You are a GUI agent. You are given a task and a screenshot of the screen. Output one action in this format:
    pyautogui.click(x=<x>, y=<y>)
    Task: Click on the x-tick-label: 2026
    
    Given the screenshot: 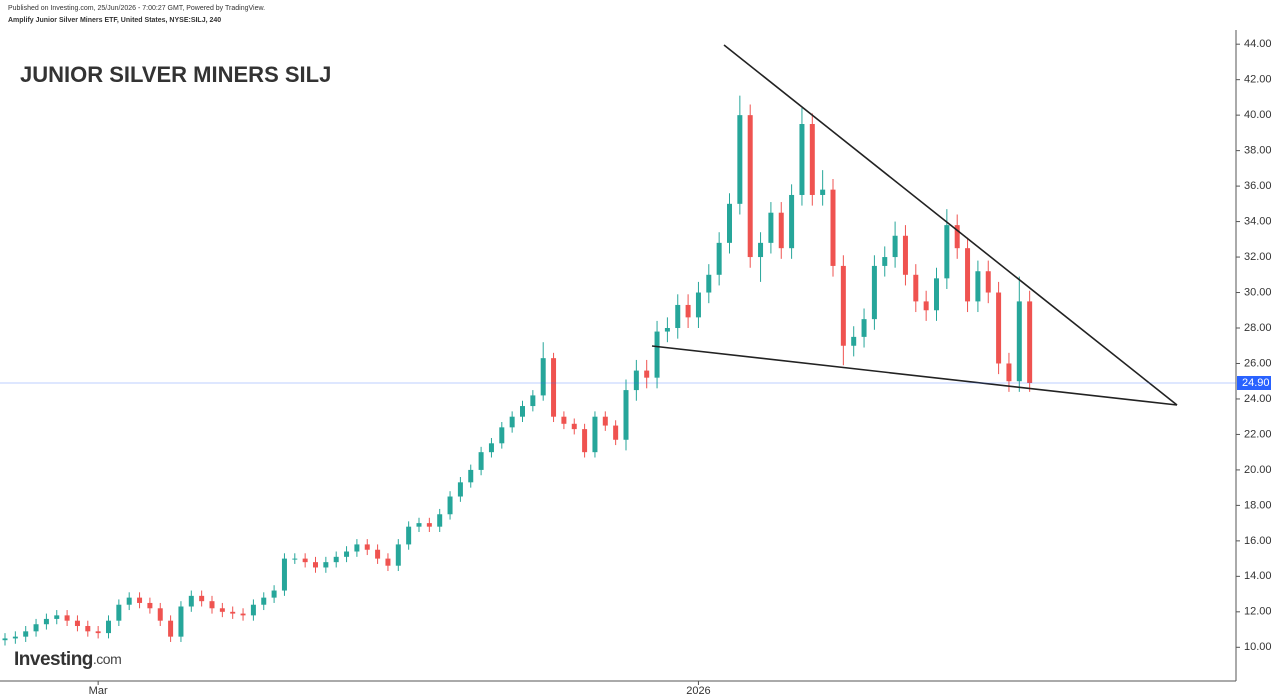 What is the action you would take?
    pyautogui.click(x=698, y=691)
    